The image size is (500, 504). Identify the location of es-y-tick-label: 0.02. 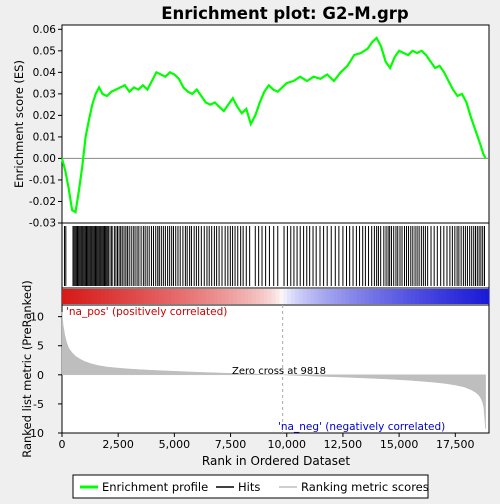
(44, 116).